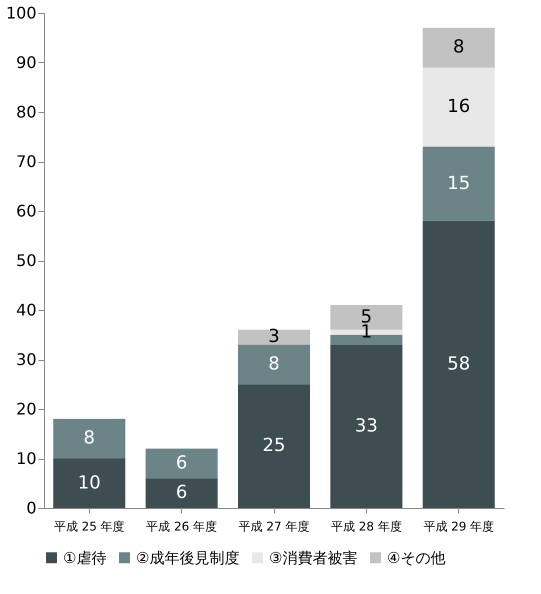  I want to click on y-tick-label: 90, so click(26, 62).